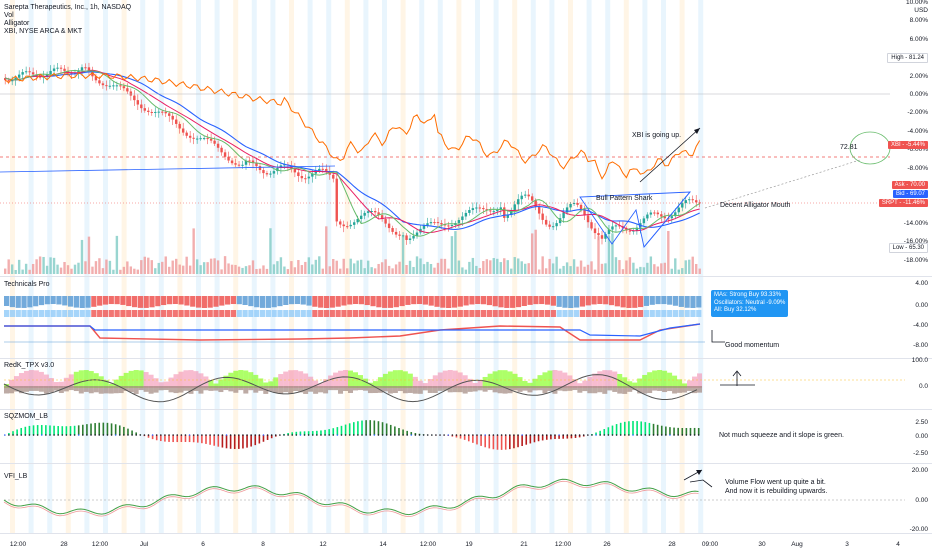 The width and height of the screenshot is (932, 550). I want to click on indicator-vol: Vol, so click(9, 15).